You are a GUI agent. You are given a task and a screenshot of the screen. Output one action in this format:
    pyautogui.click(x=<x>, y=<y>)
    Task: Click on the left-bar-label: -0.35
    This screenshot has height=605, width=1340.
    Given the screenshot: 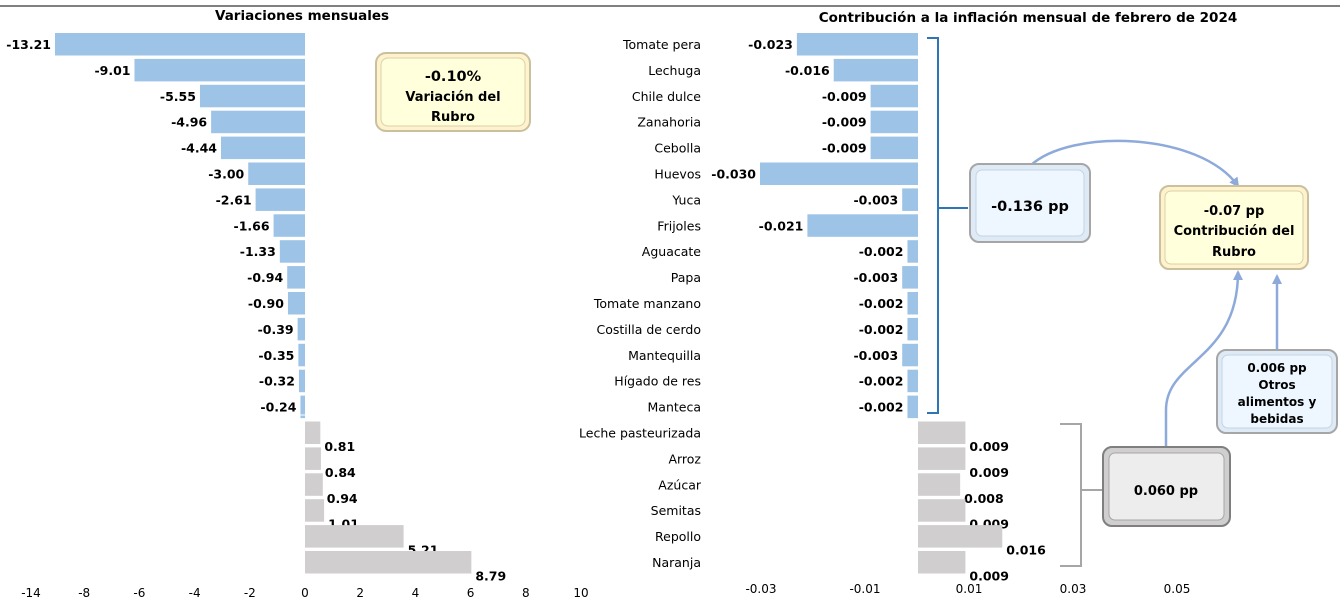 What is the action you would take?
    pyautogui.click(x=276, y=355)
    